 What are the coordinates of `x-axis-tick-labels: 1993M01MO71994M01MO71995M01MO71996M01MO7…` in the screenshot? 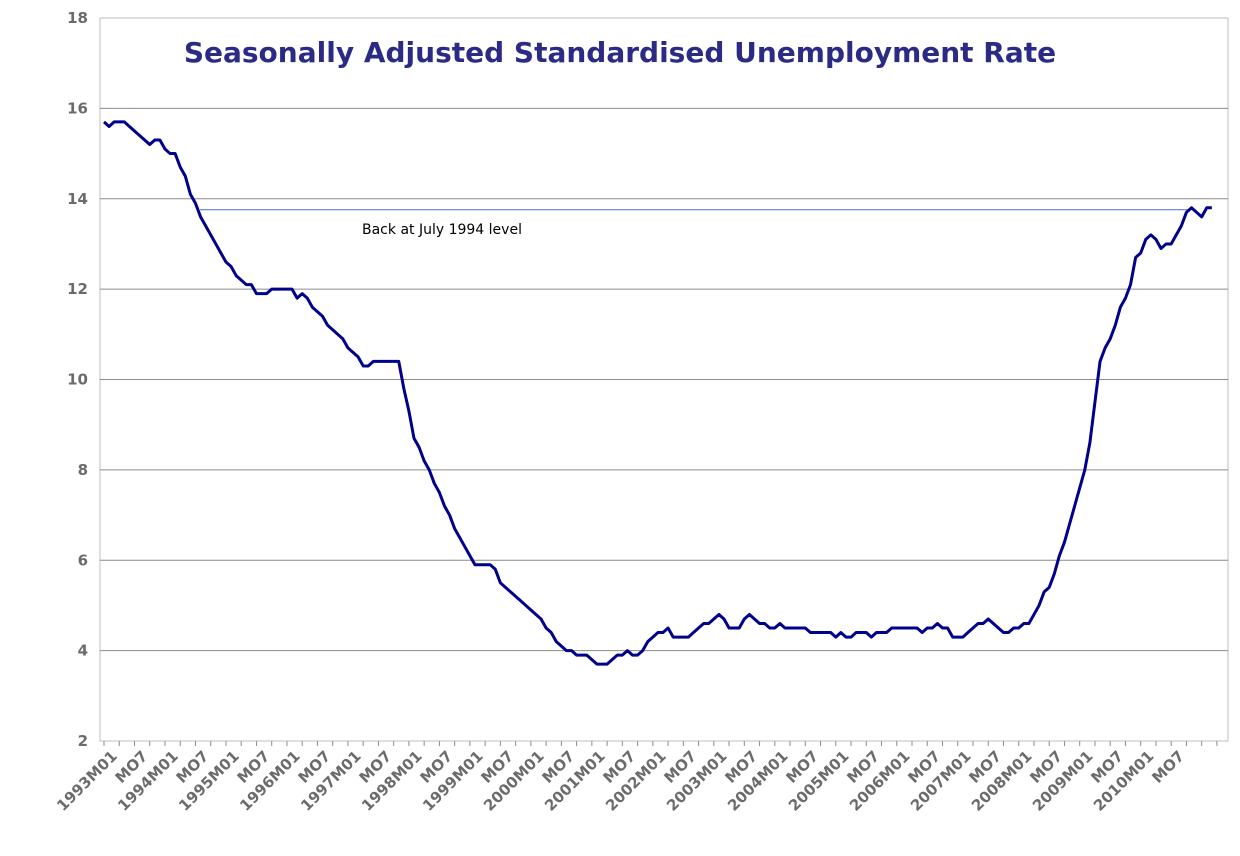 It's located at (620, 781).